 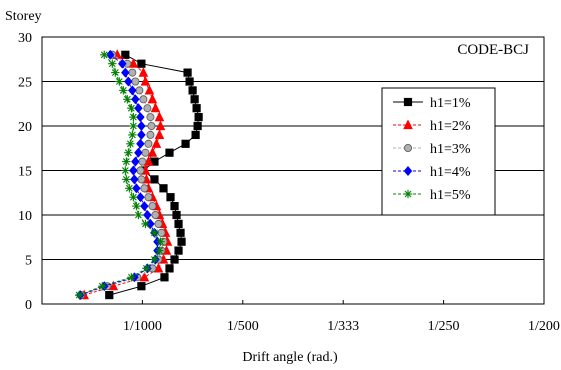 I want to click on legend-entry: h1=1%, so click(x=432, y=103).